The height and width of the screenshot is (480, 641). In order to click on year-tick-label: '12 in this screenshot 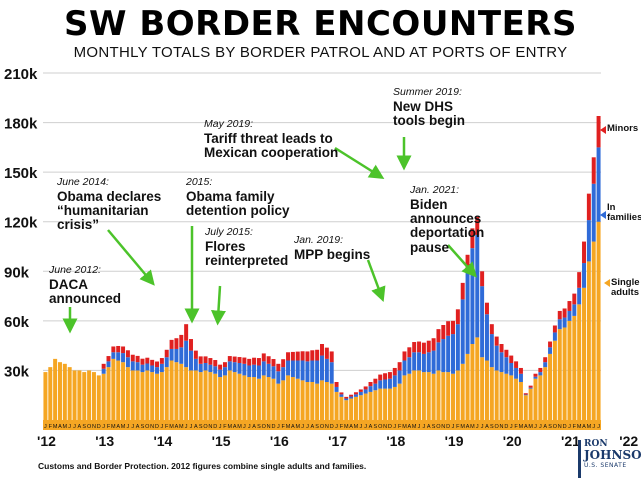, I will do `click(46, 441)`.